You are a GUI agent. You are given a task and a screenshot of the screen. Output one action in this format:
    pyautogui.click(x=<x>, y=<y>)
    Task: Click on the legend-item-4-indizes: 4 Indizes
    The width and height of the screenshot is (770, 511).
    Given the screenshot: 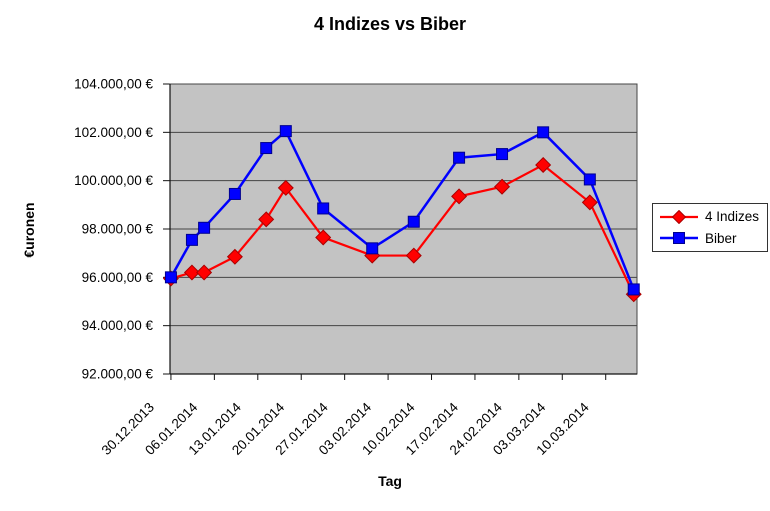 What is the action you would take?
    pyautogui.click(x=712, y=216)
    